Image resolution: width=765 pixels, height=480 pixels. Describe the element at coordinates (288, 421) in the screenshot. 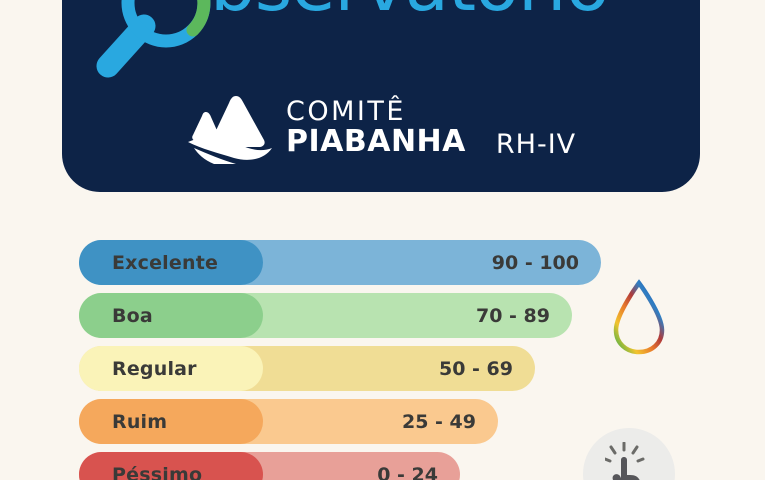

I see `legend-row: Ruim 25 - 49` at that location.